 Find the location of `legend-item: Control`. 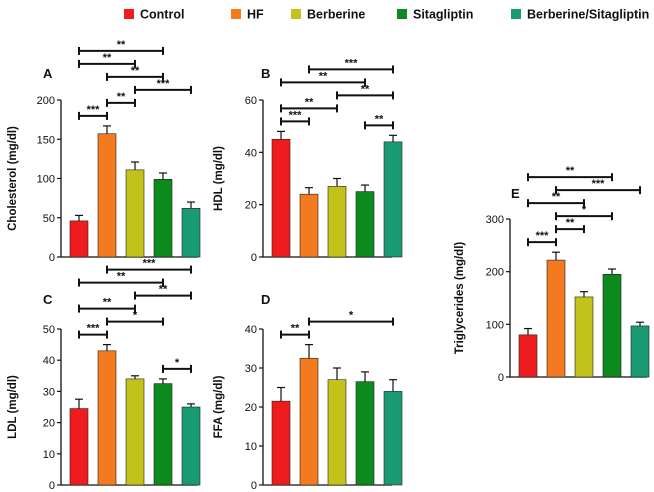

legend-item: Control is located at coordinates (154, 15).